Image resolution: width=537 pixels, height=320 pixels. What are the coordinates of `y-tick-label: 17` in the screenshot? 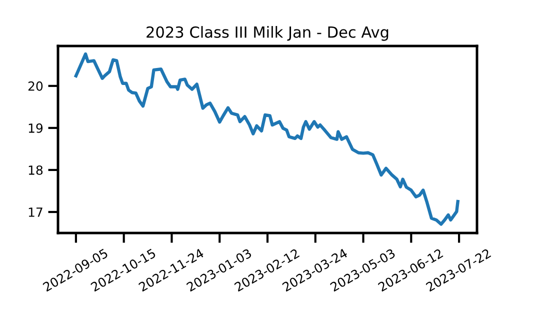 It's located at (35, 212).